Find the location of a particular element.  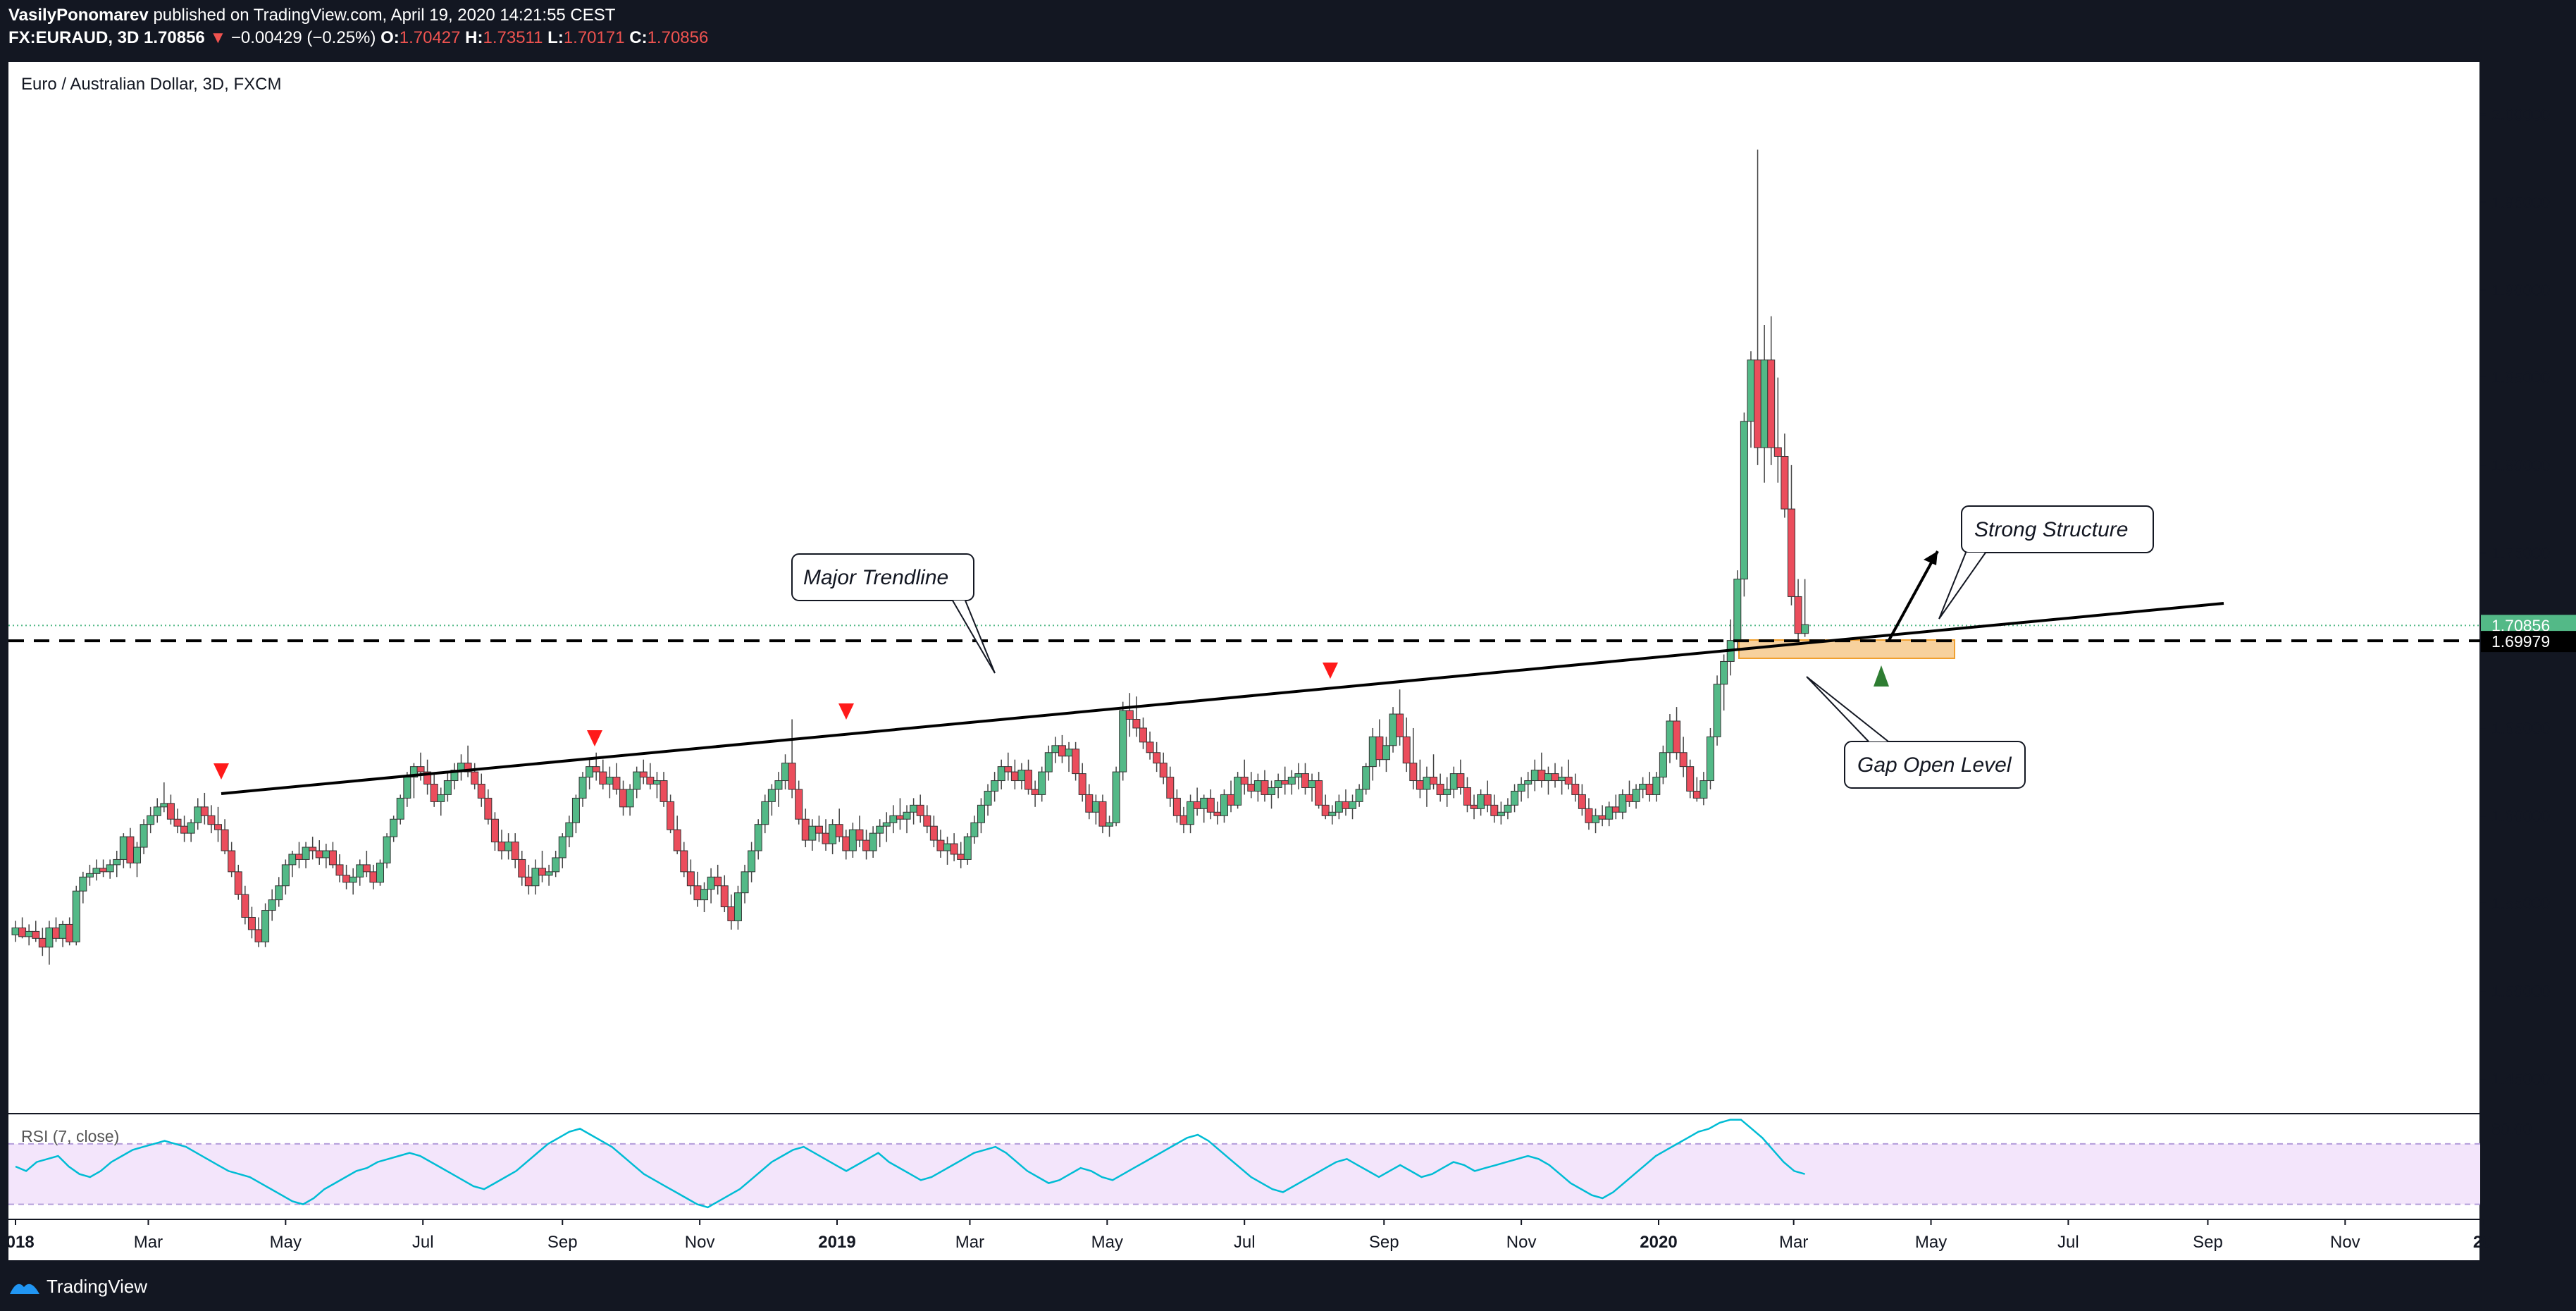

y-tick-label: 1.75000 is located at coordinates (2520, 552).